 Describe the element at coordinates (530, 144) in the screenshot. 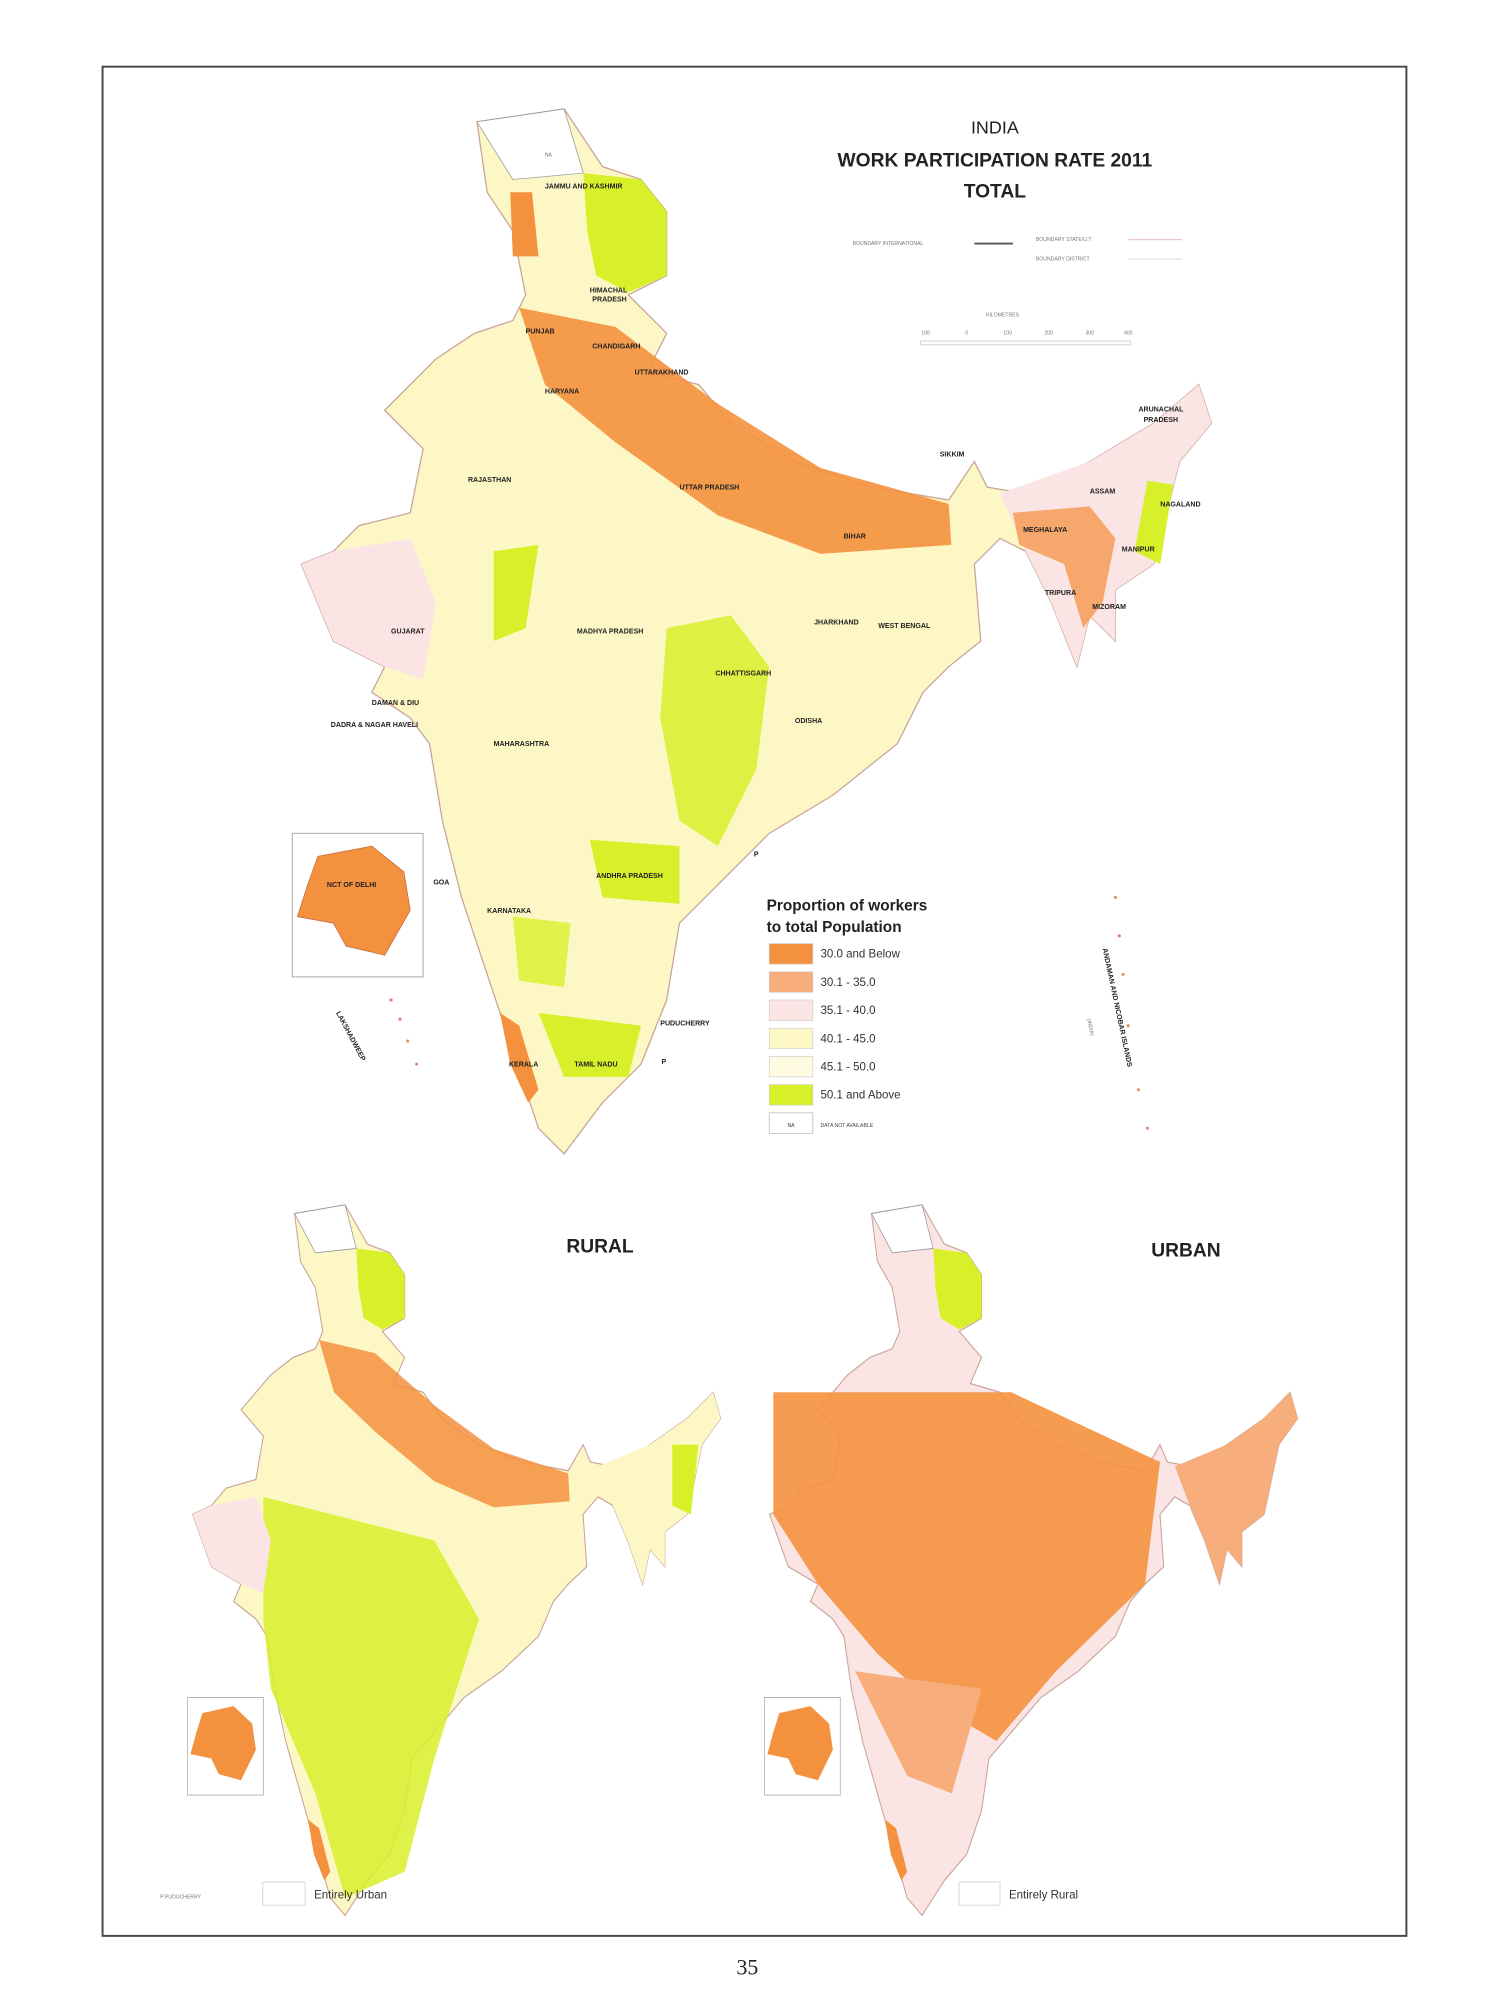

I see `region-north-na` at that location.